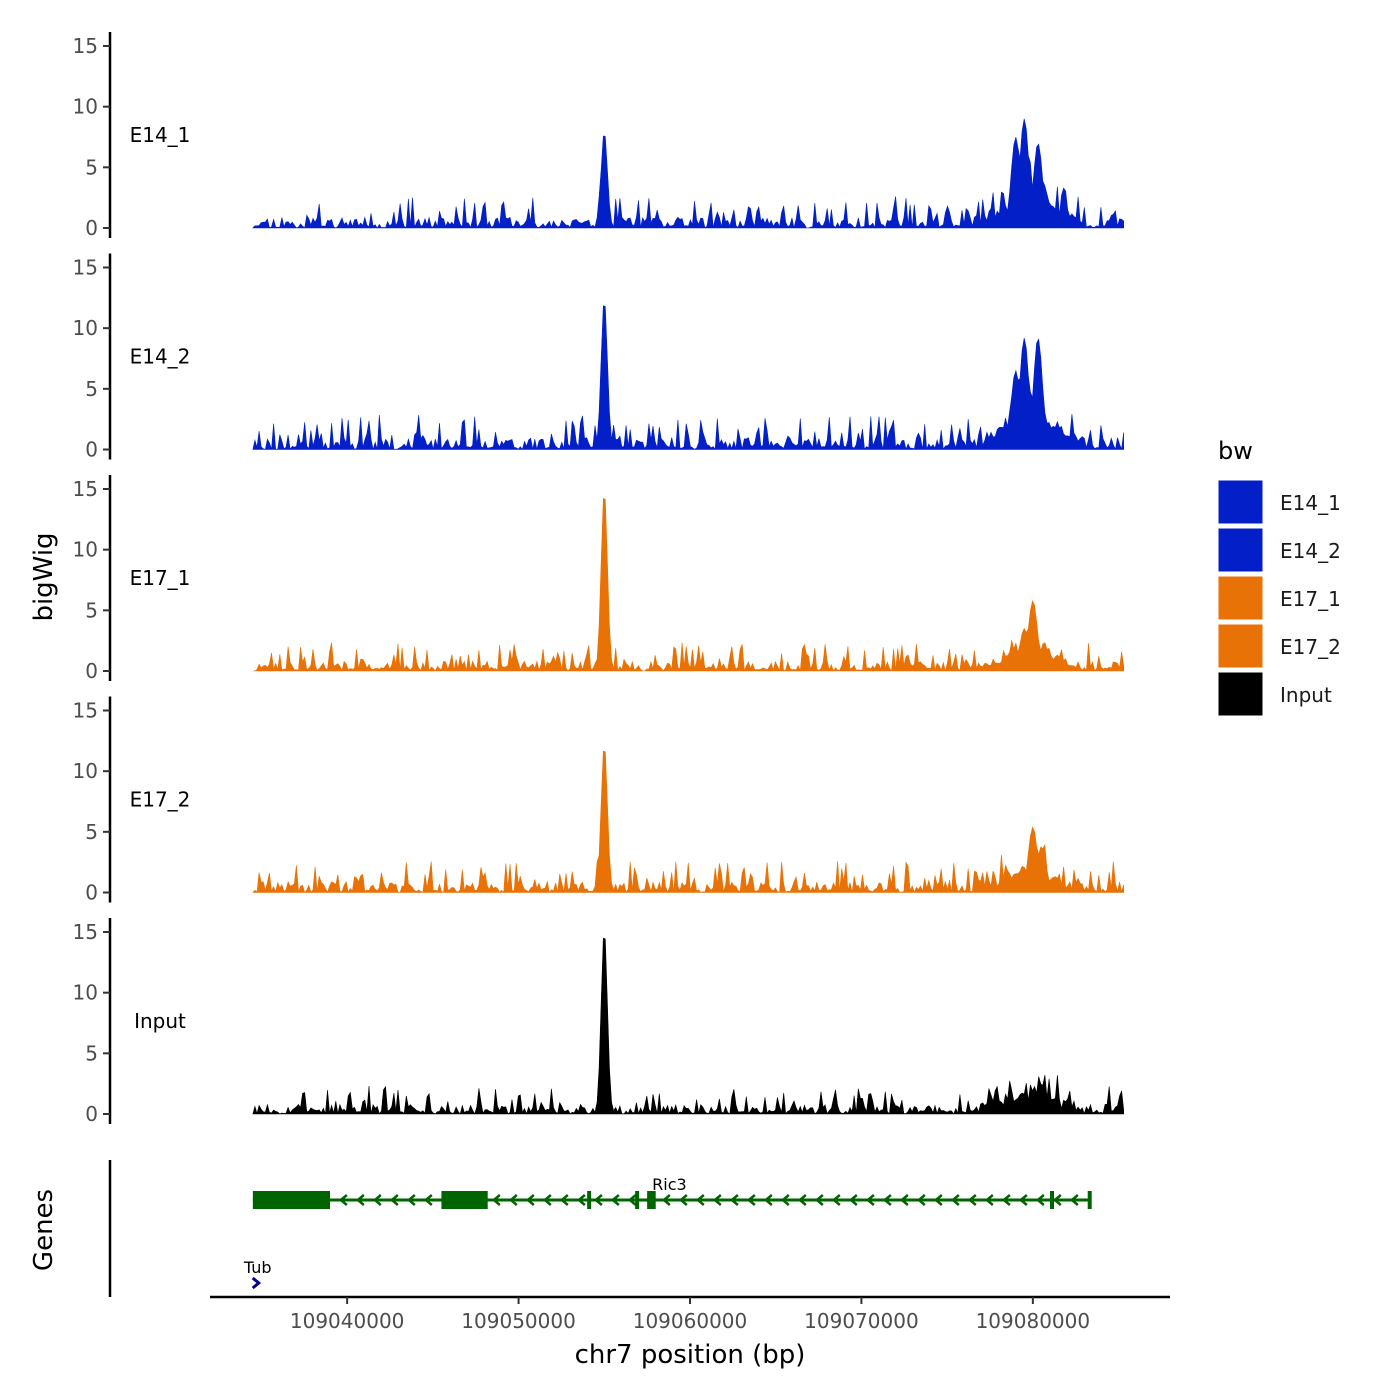 The height and width of the screenshot is (1400, 1400). Describe the element at coordinates (688, 1026) in the screenshot. I see `signal-area-Input` at that location.